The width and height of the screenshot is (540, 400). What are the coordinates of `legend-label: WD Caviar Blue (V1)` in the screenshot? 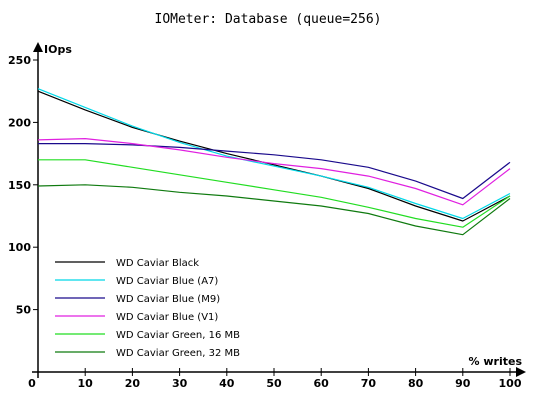 It's located at (167, 317).